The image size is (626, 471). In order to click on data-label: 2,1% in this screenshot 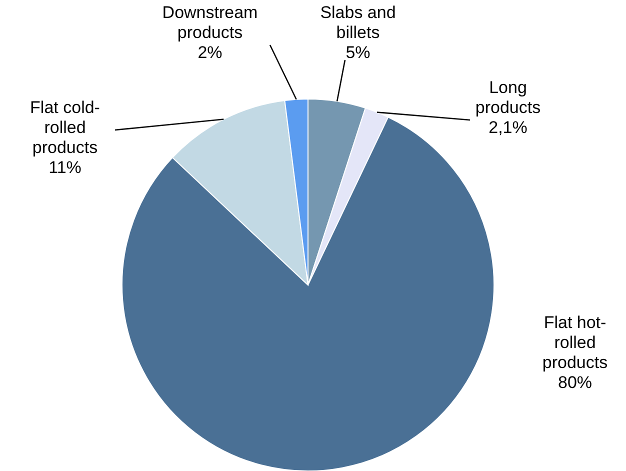, I will do `click(508, 127)`.